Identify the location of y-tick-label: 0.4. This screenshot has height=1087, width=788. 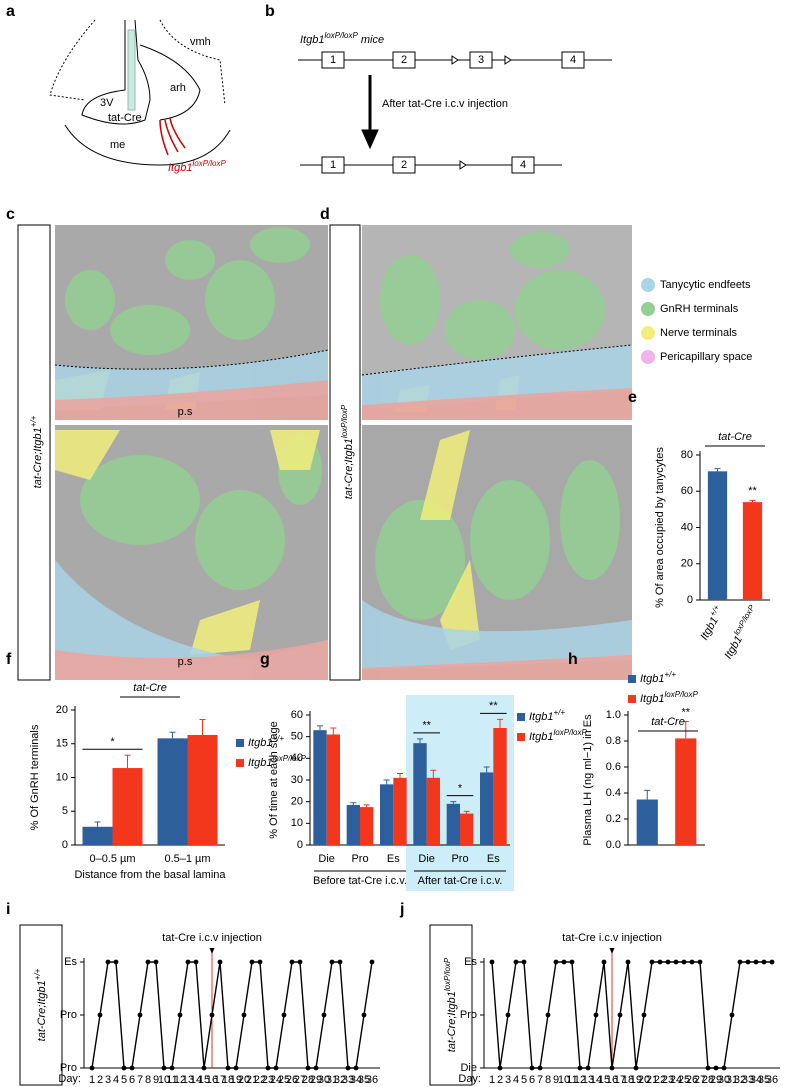
(613, 793).